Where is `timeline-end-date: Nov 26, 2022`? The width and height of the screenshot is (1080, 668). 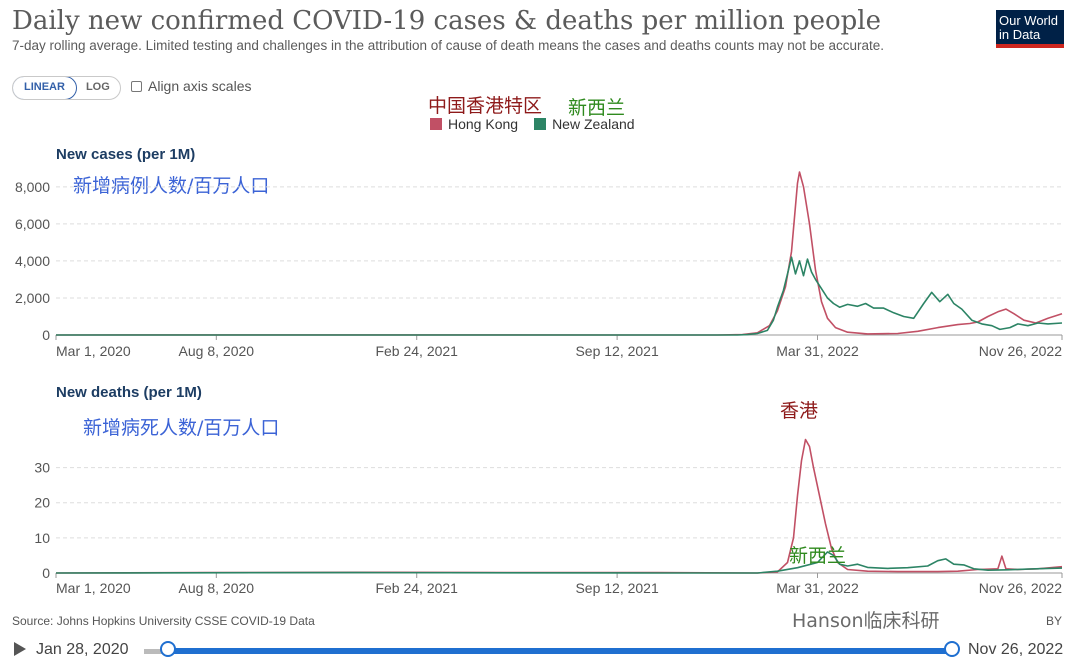 timeline-end-date: Nov 26, 2022 is located at coordinates (1016, 649).